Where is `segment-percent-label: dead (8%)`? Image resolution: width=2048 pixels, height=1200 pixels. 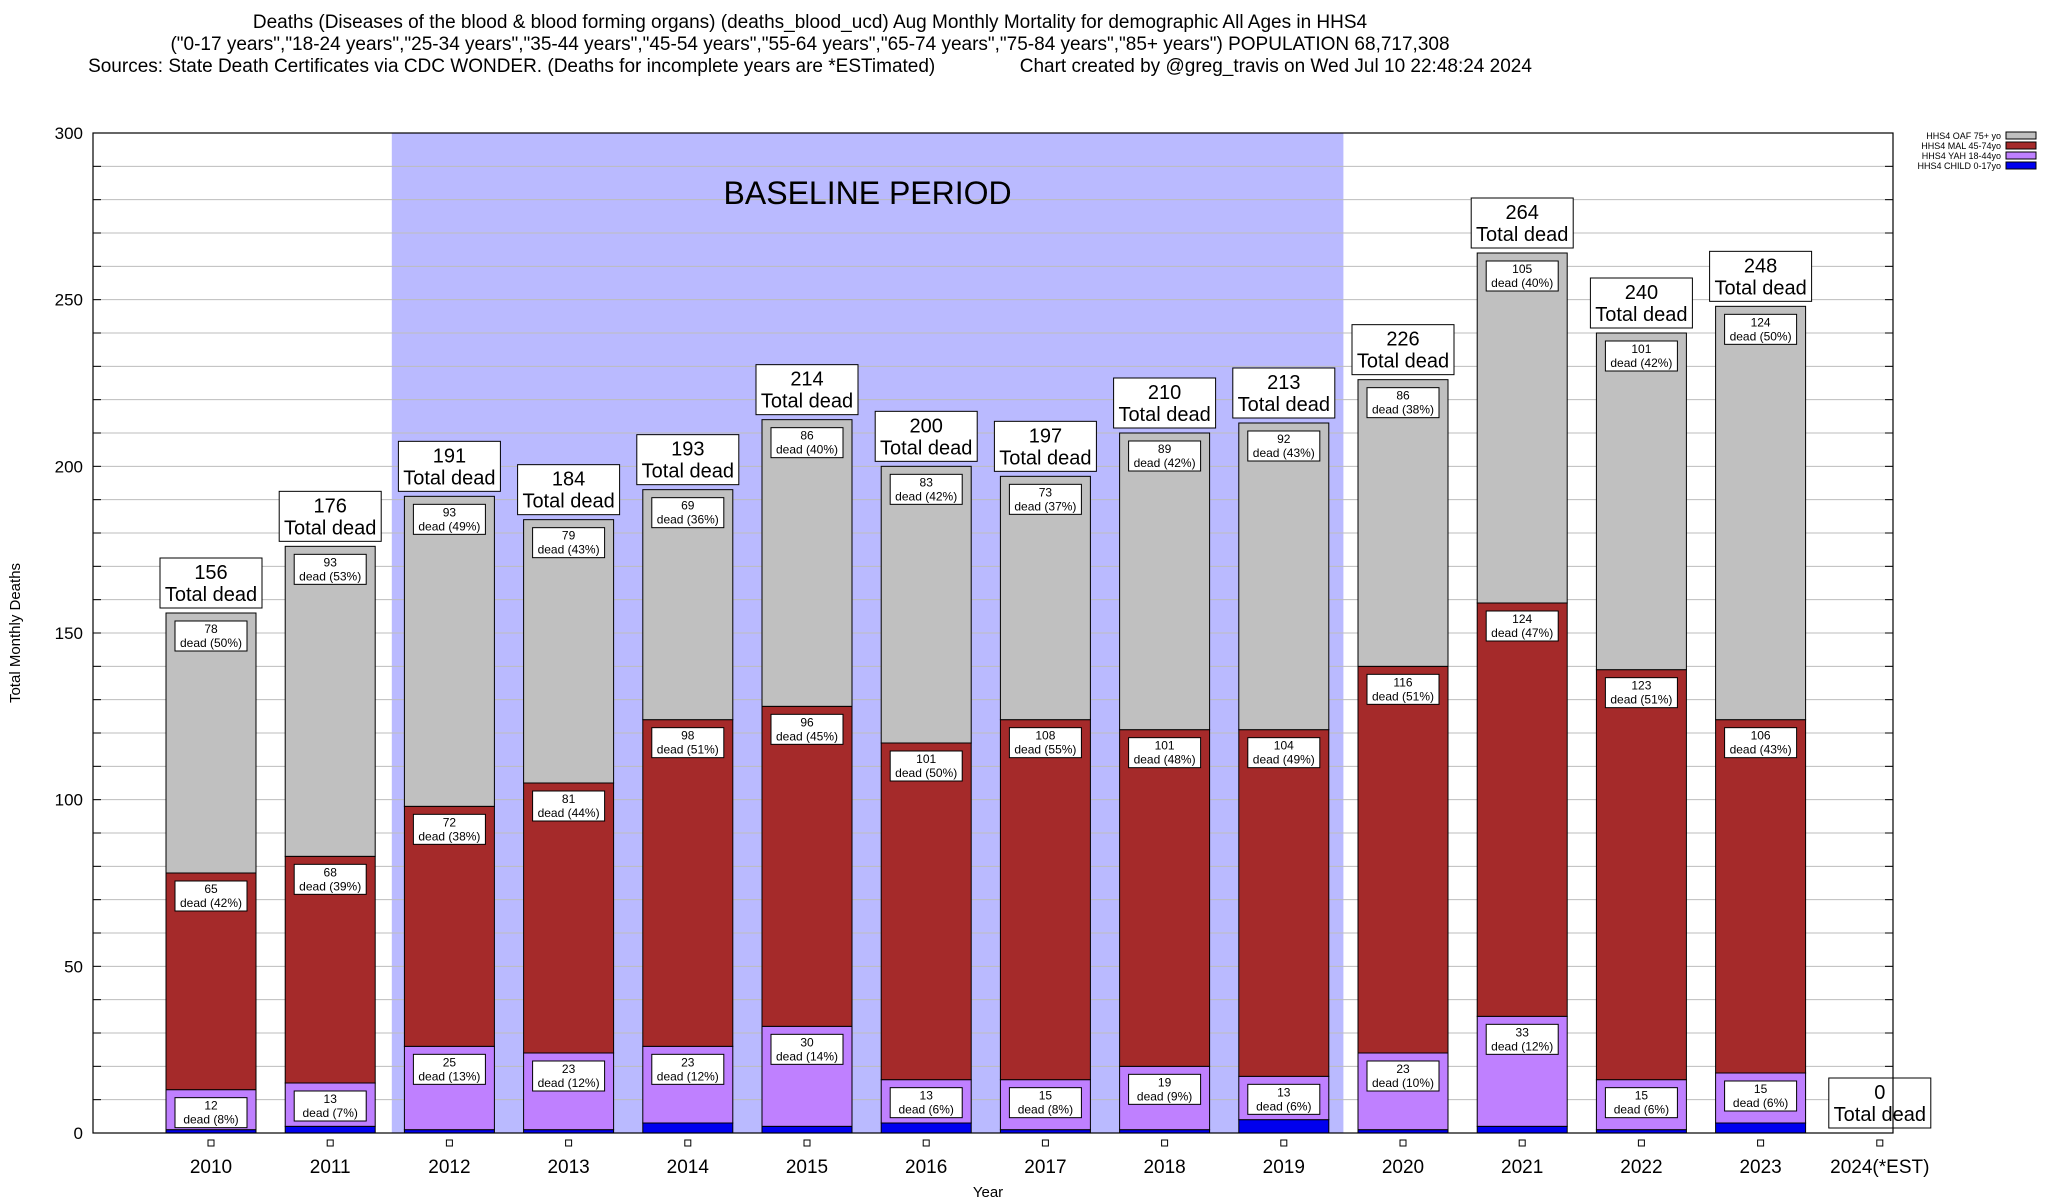 segment-percent-label: dead (8%) is located at coordinates (1045, 1110).